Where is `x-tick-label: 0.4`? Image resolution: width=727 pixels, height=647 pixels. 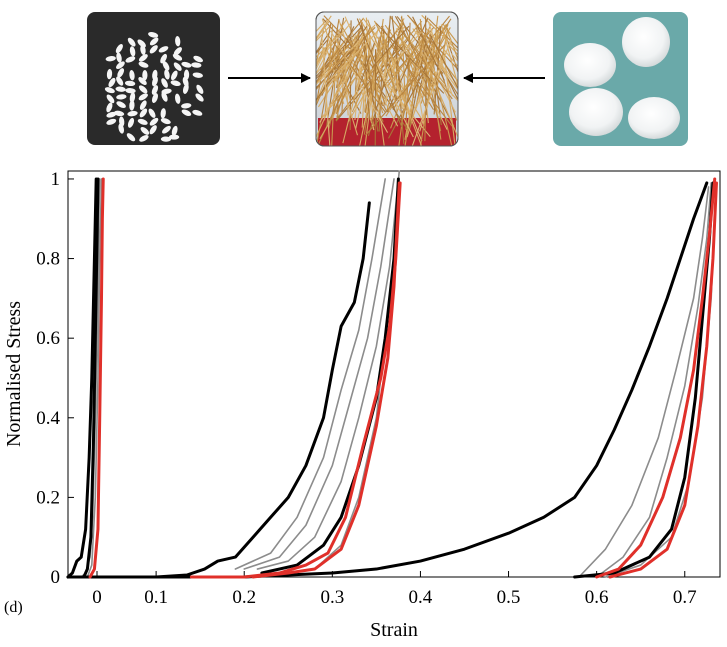 x-tick-label: 0.4 is located at coordinates (421, 597).